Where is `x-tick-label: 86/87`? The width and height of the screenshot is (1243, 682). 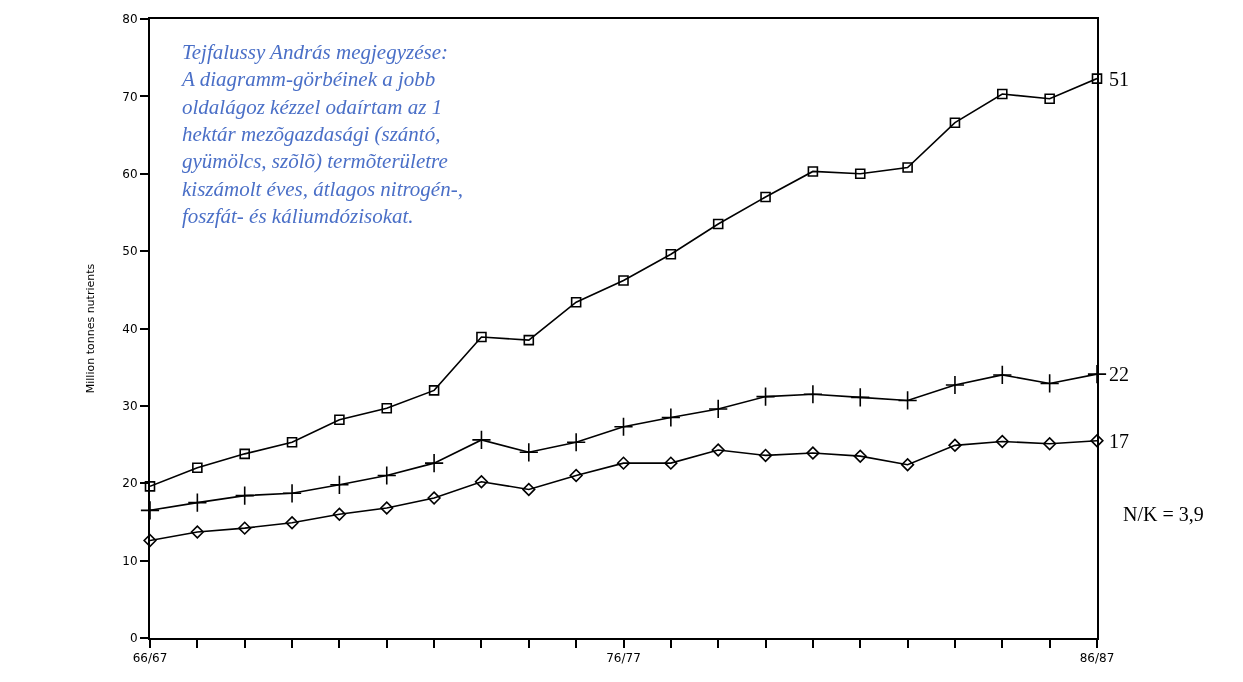 x-tick-label: 86/87 is located at coordinates (1097, 658).